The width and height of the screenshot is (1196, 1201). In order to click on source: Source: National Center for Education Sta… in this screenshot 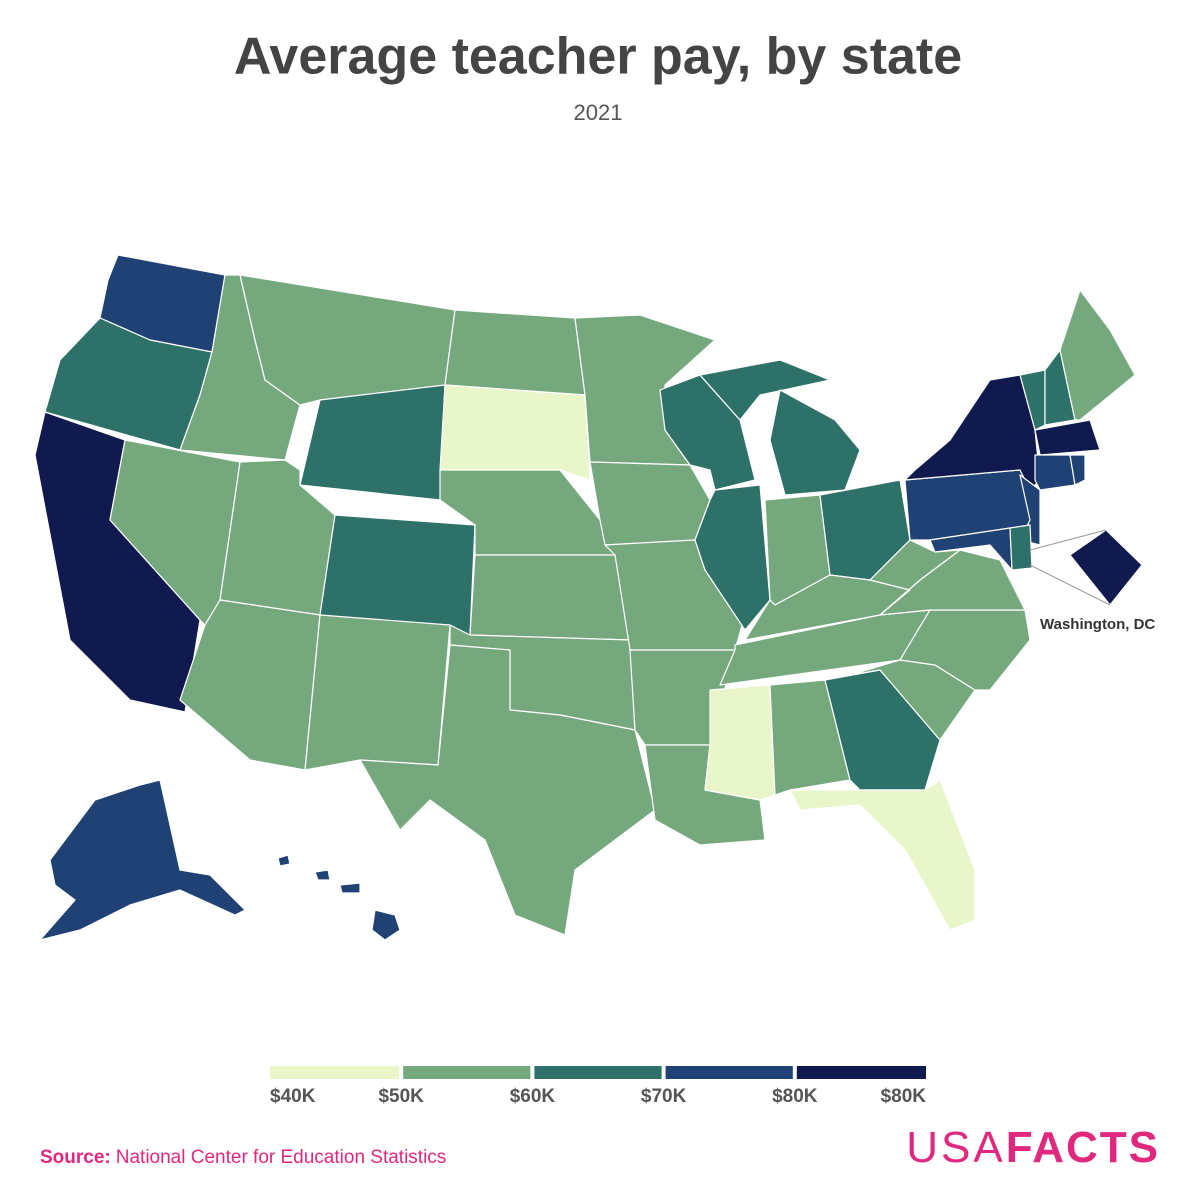, I will do `click(243, 1157)`.